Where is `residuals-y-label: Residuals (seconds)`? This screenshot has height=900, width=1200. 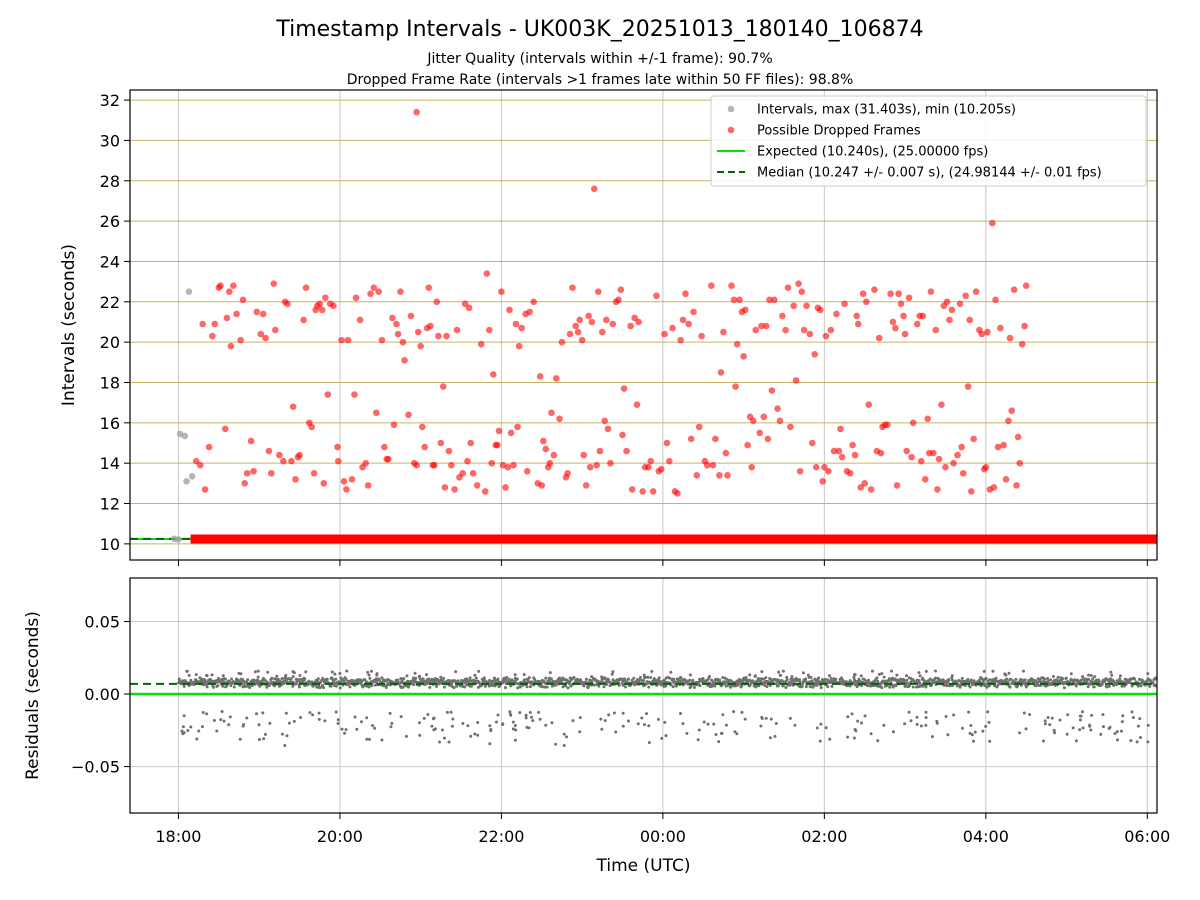
residuals-y-label: Residuals (seconds) is located at coordinates (33, 695).